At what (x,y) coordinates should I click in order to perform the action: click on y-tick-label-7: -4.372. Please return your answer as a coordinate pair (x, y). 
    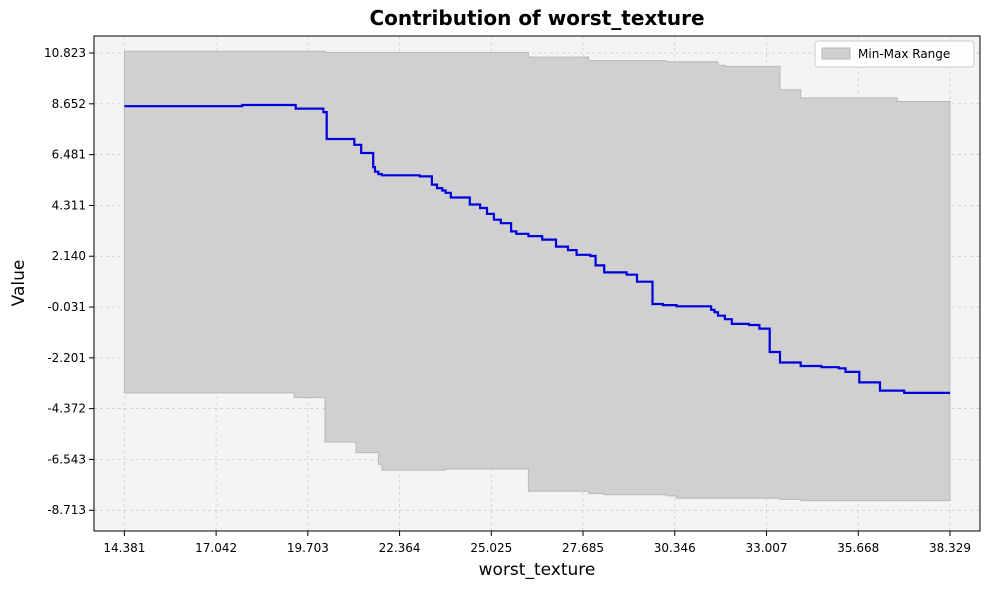
    Looking at the image, I should click on (66, 409).